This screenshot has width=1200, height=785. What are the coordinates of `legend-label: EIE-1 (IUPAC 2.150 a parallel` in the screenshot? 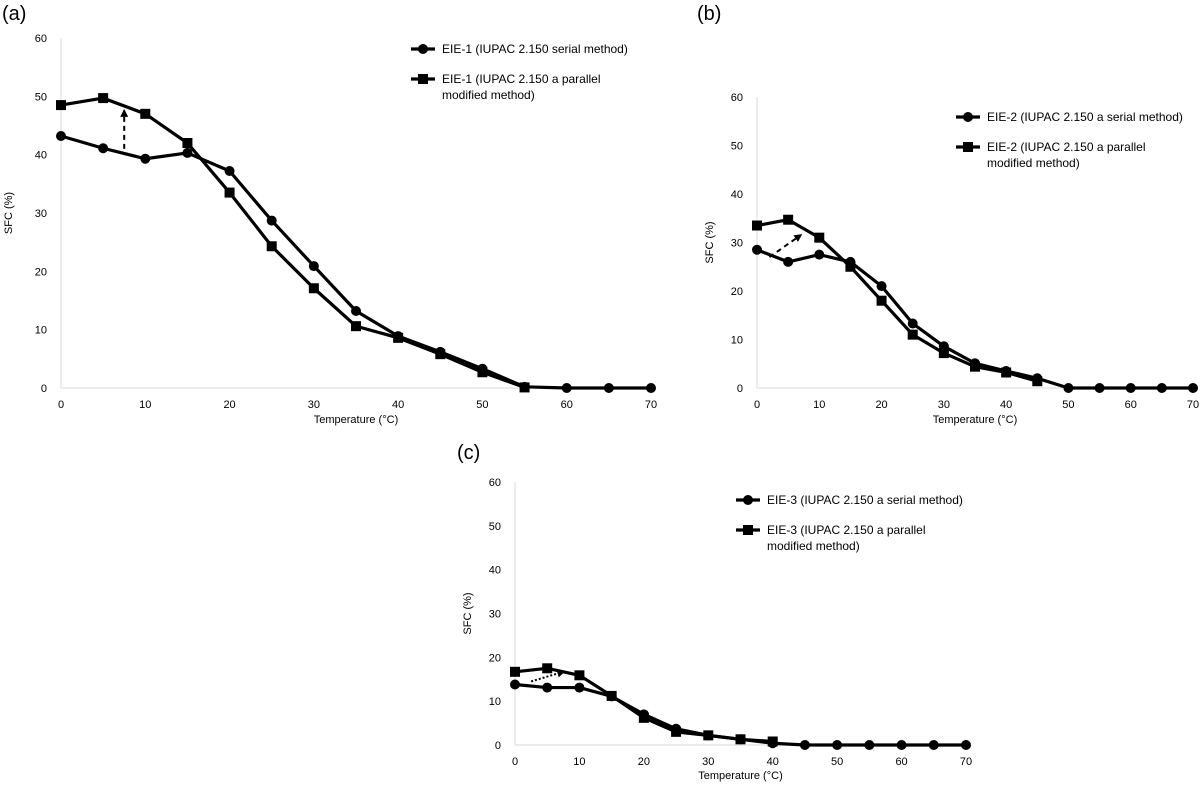 It's located at (521, 79).